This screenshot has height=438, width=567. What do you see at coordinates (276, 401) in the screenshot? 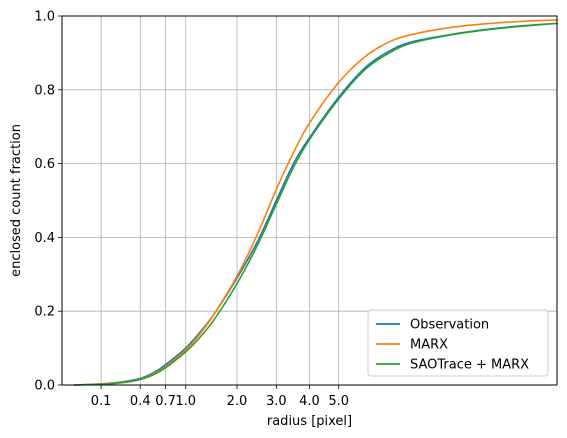
I see `x-tick-label: 3.0` at bounding box center [276, 401].